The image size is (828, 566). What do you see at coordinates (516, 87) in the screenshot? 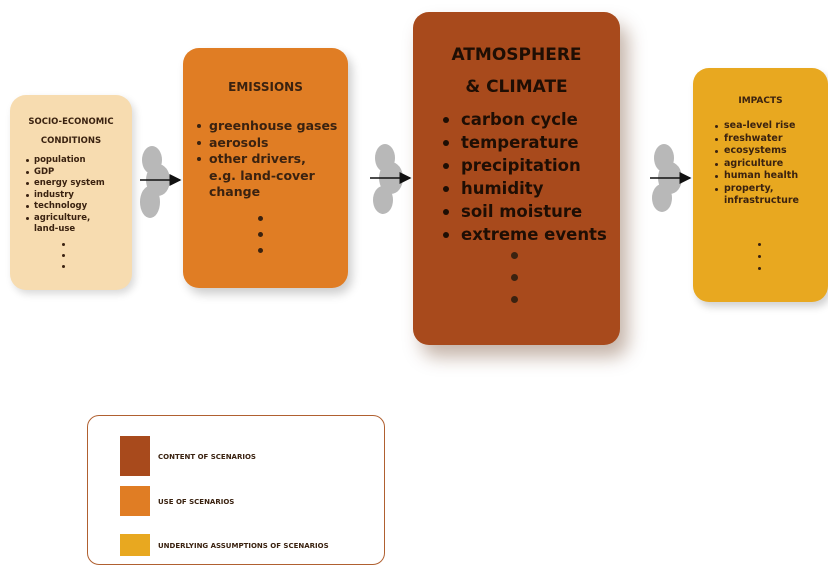
I see `box-title: & CLIMATE` at bounding box center [516, 87].